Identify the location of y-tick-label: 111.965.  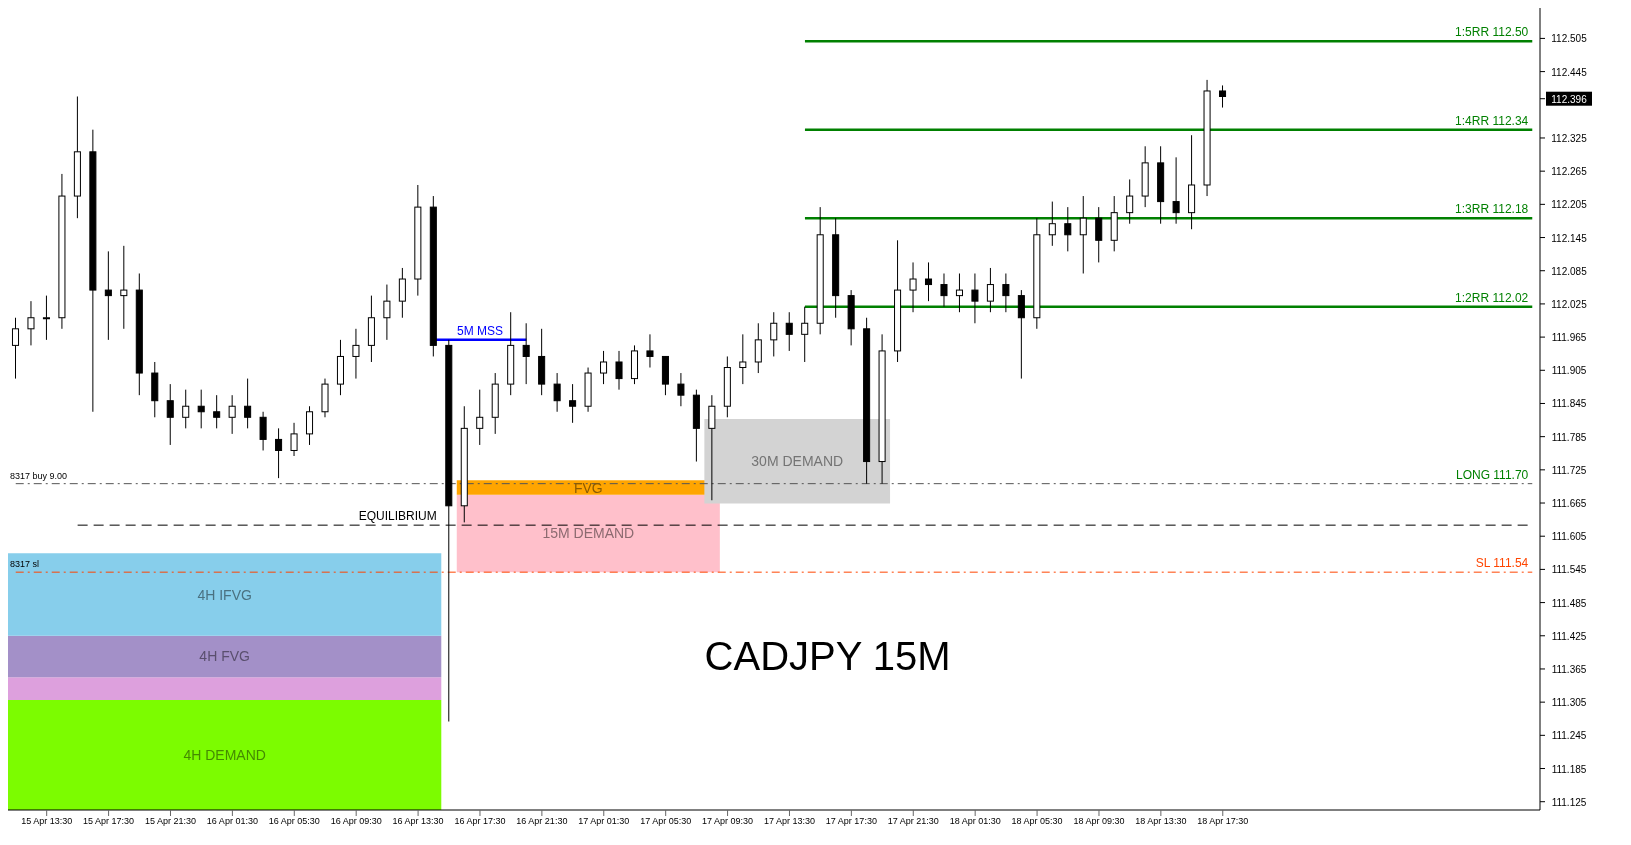
(1569, 338).